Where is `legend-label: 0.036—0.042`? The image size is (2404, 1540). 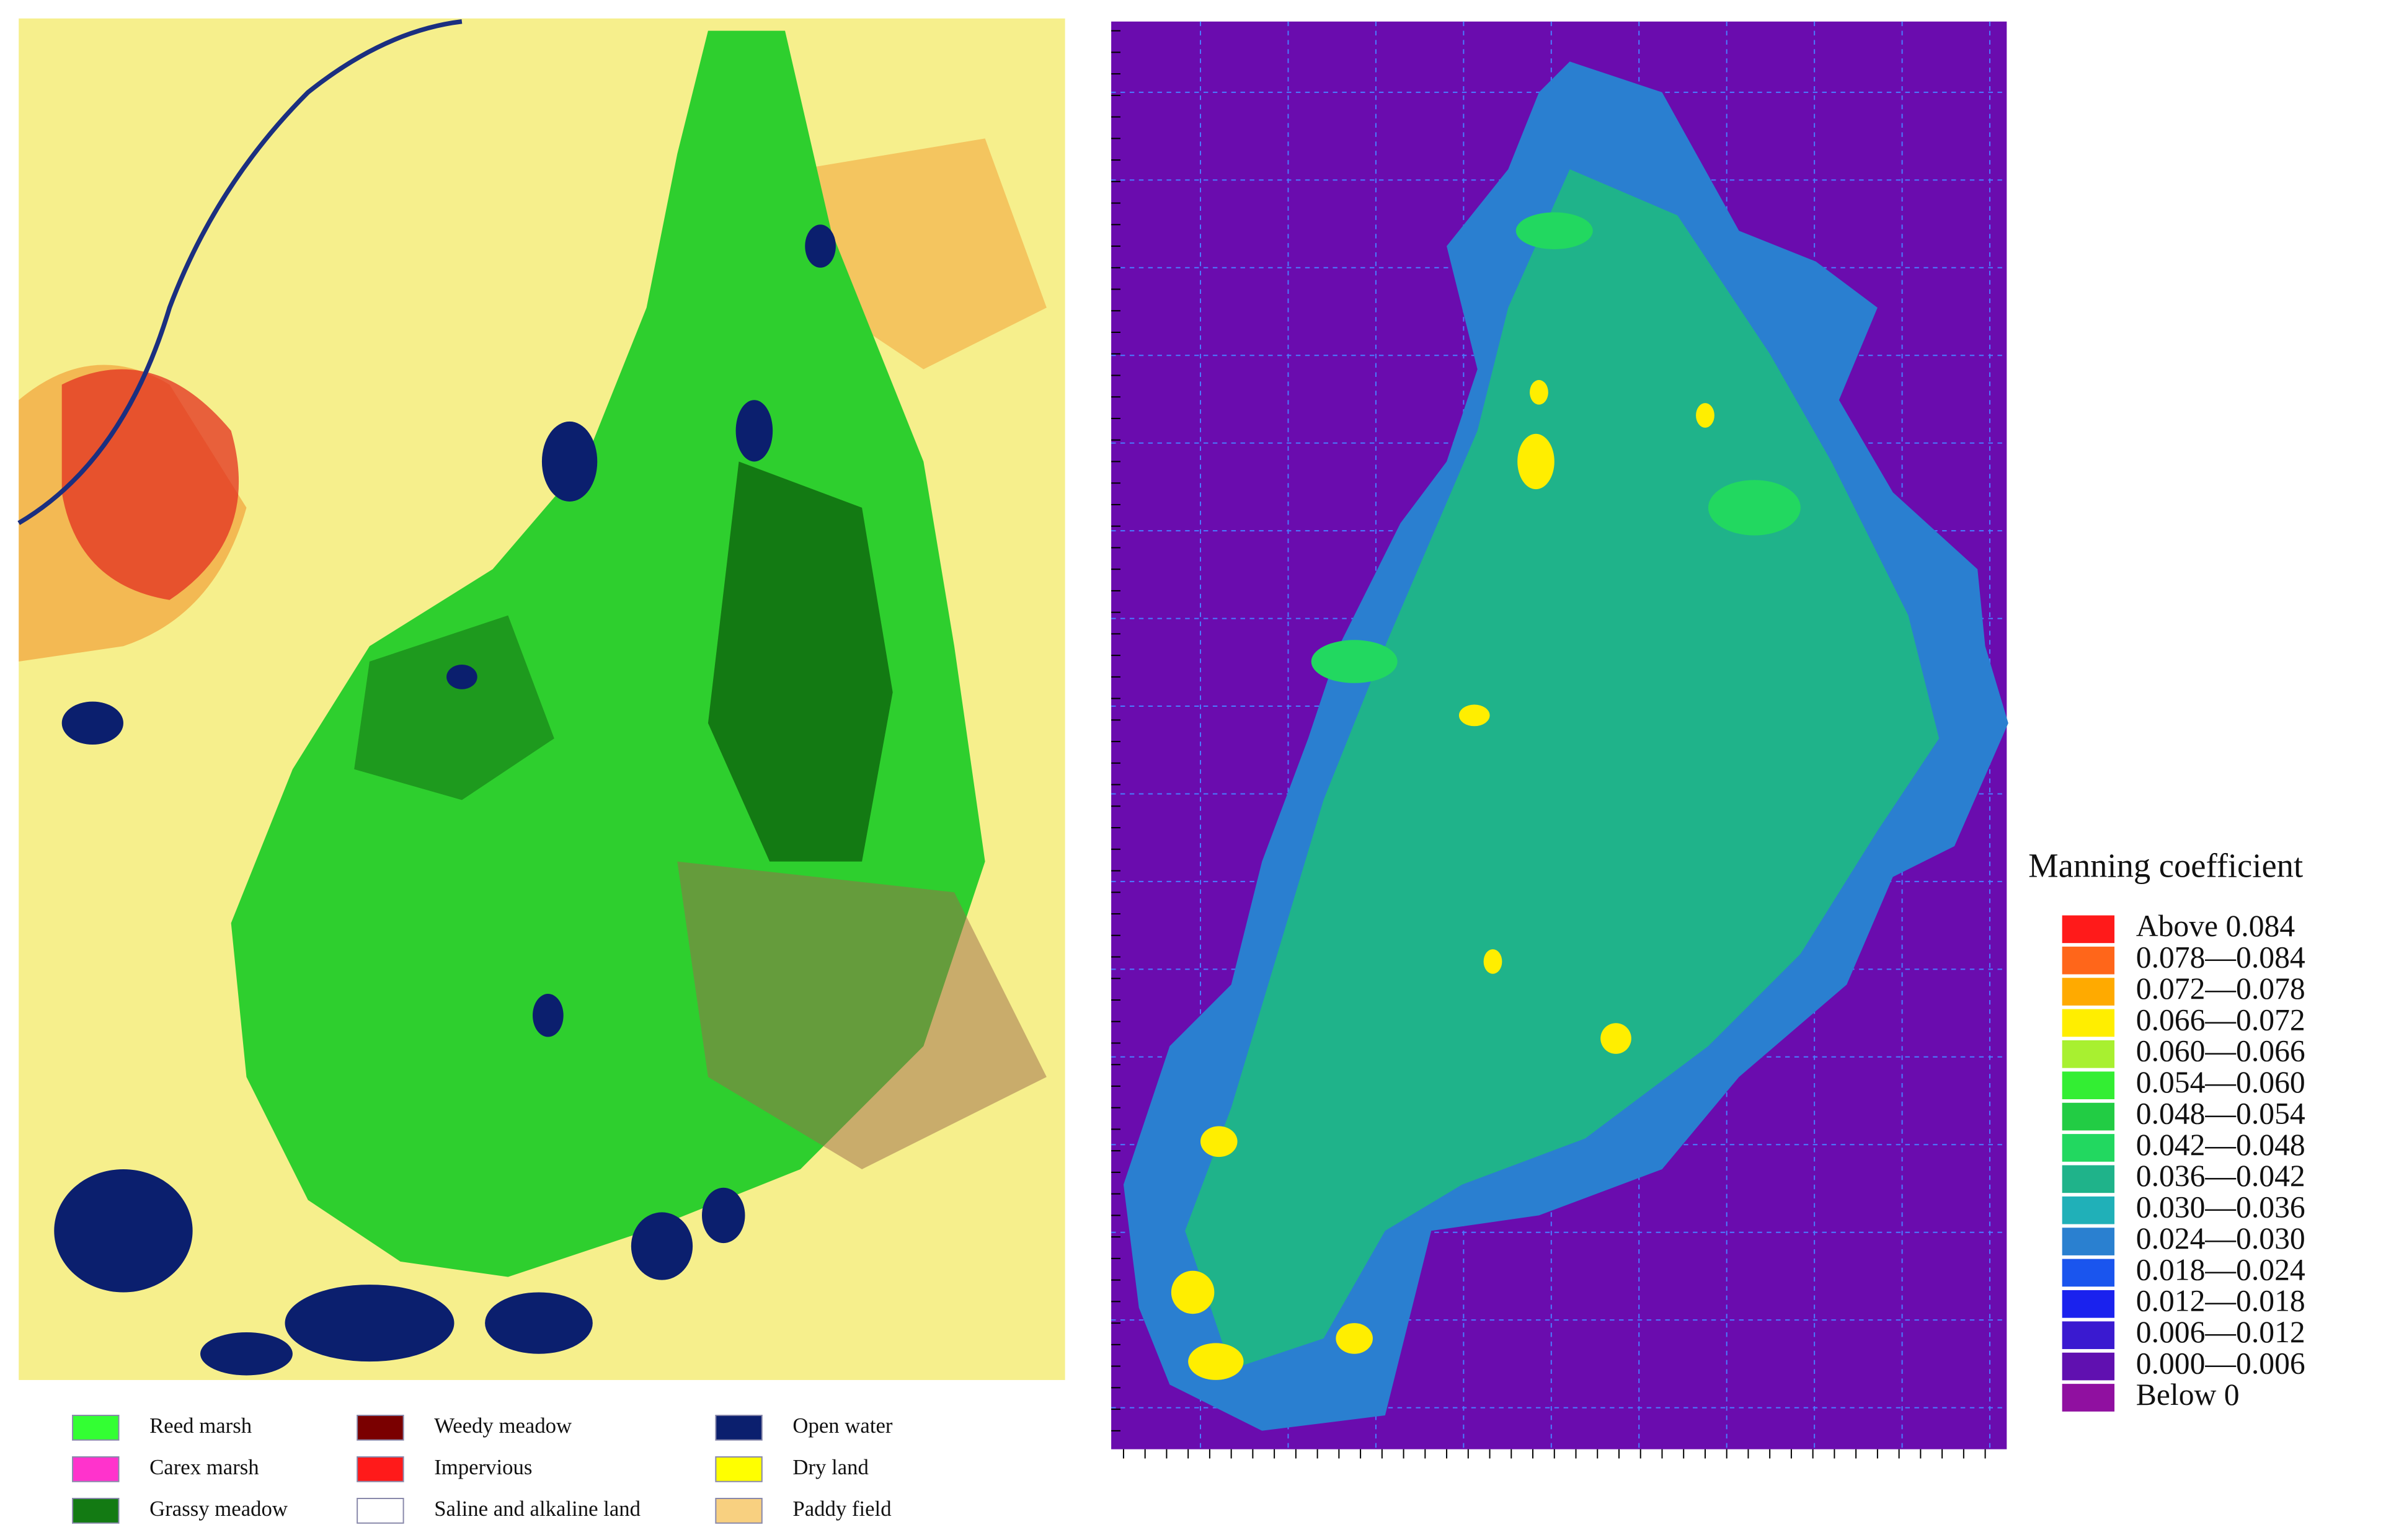
legend-label: 0.036—0.042 is located at coordinates (2220, 1176).